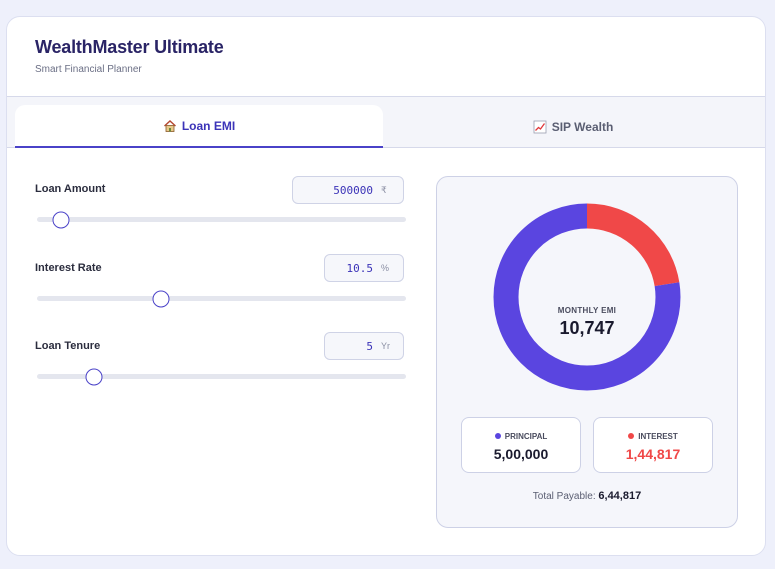 This screenshot has height=569, width=775. I want to click on monthly-emi-label: MONTHLY EMI, so click(587, 310).